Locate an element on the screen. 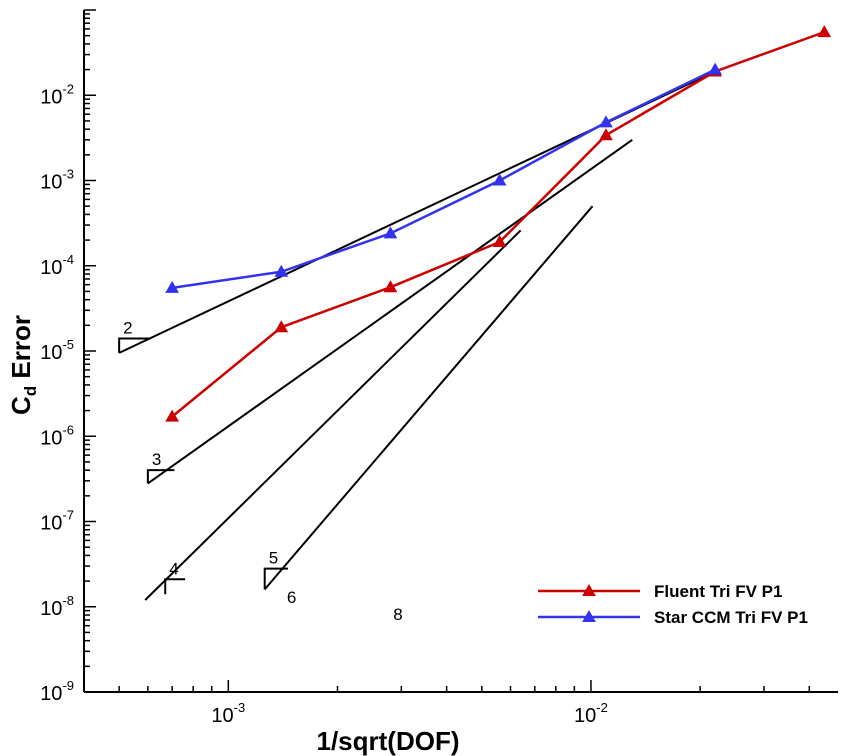 This screenshot has width=853, height=756. y-tick-label: 10⁻² is located at coordinates (57, 94).